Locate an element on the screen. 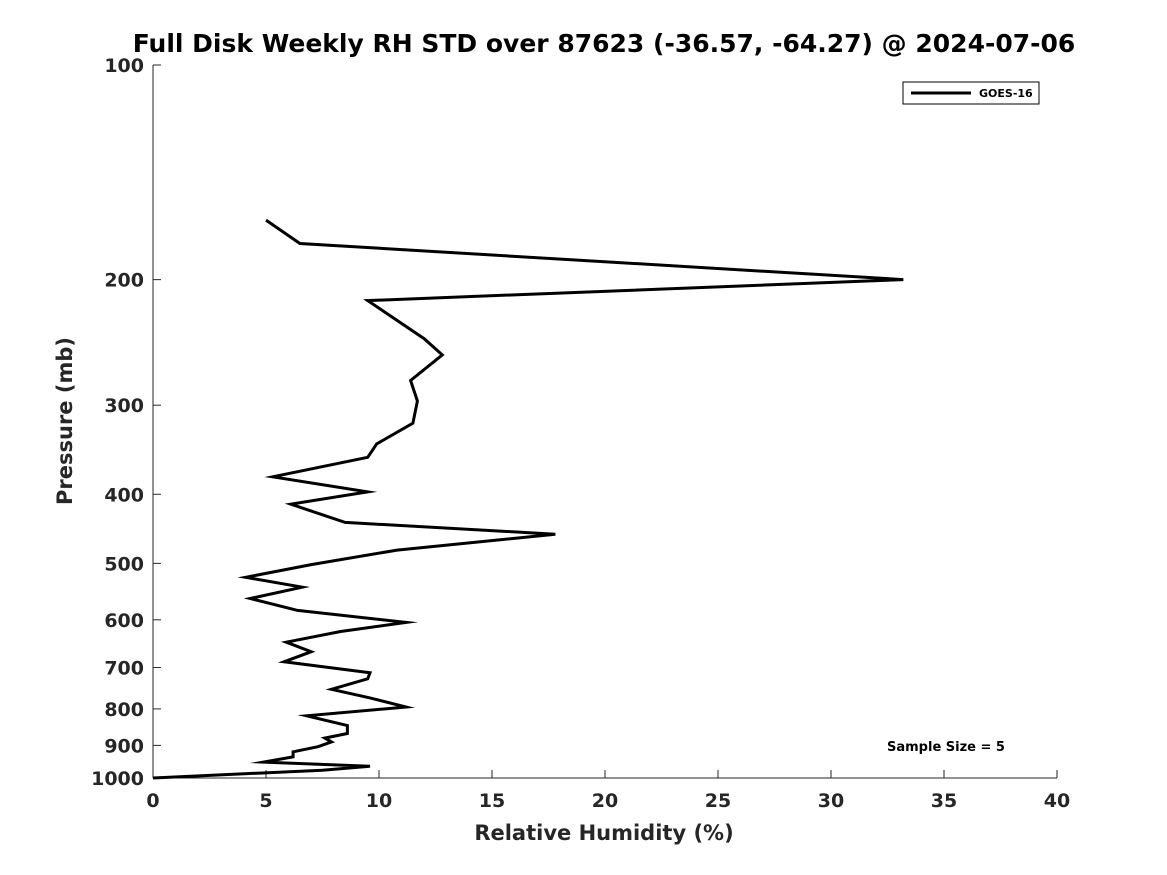  x-axis-label: Relative Humidity (%) is located at coordinates (603, 833).